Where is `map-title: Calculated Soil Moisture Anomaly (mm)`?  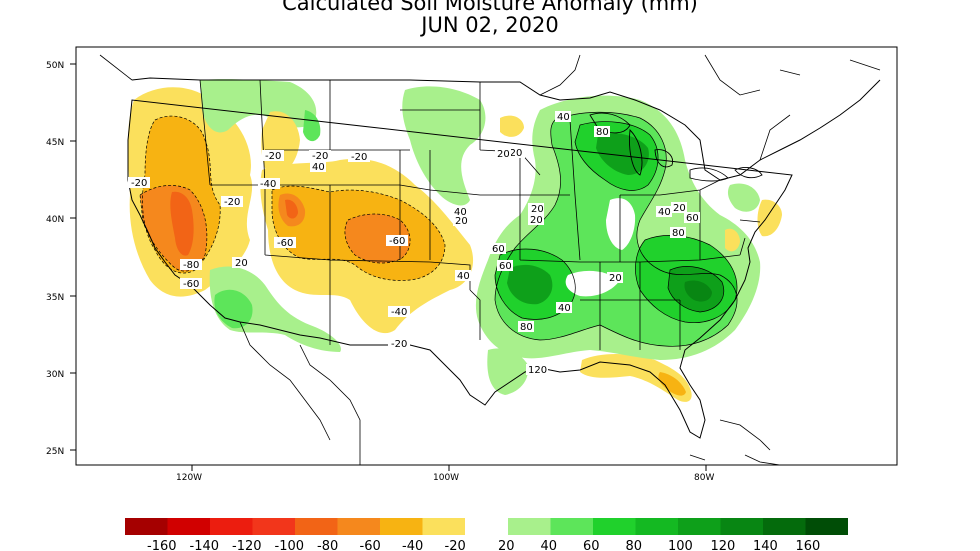 map-title: Calculated Soil Moisture Anomaly (mm) is located at coordinates (490, 7).